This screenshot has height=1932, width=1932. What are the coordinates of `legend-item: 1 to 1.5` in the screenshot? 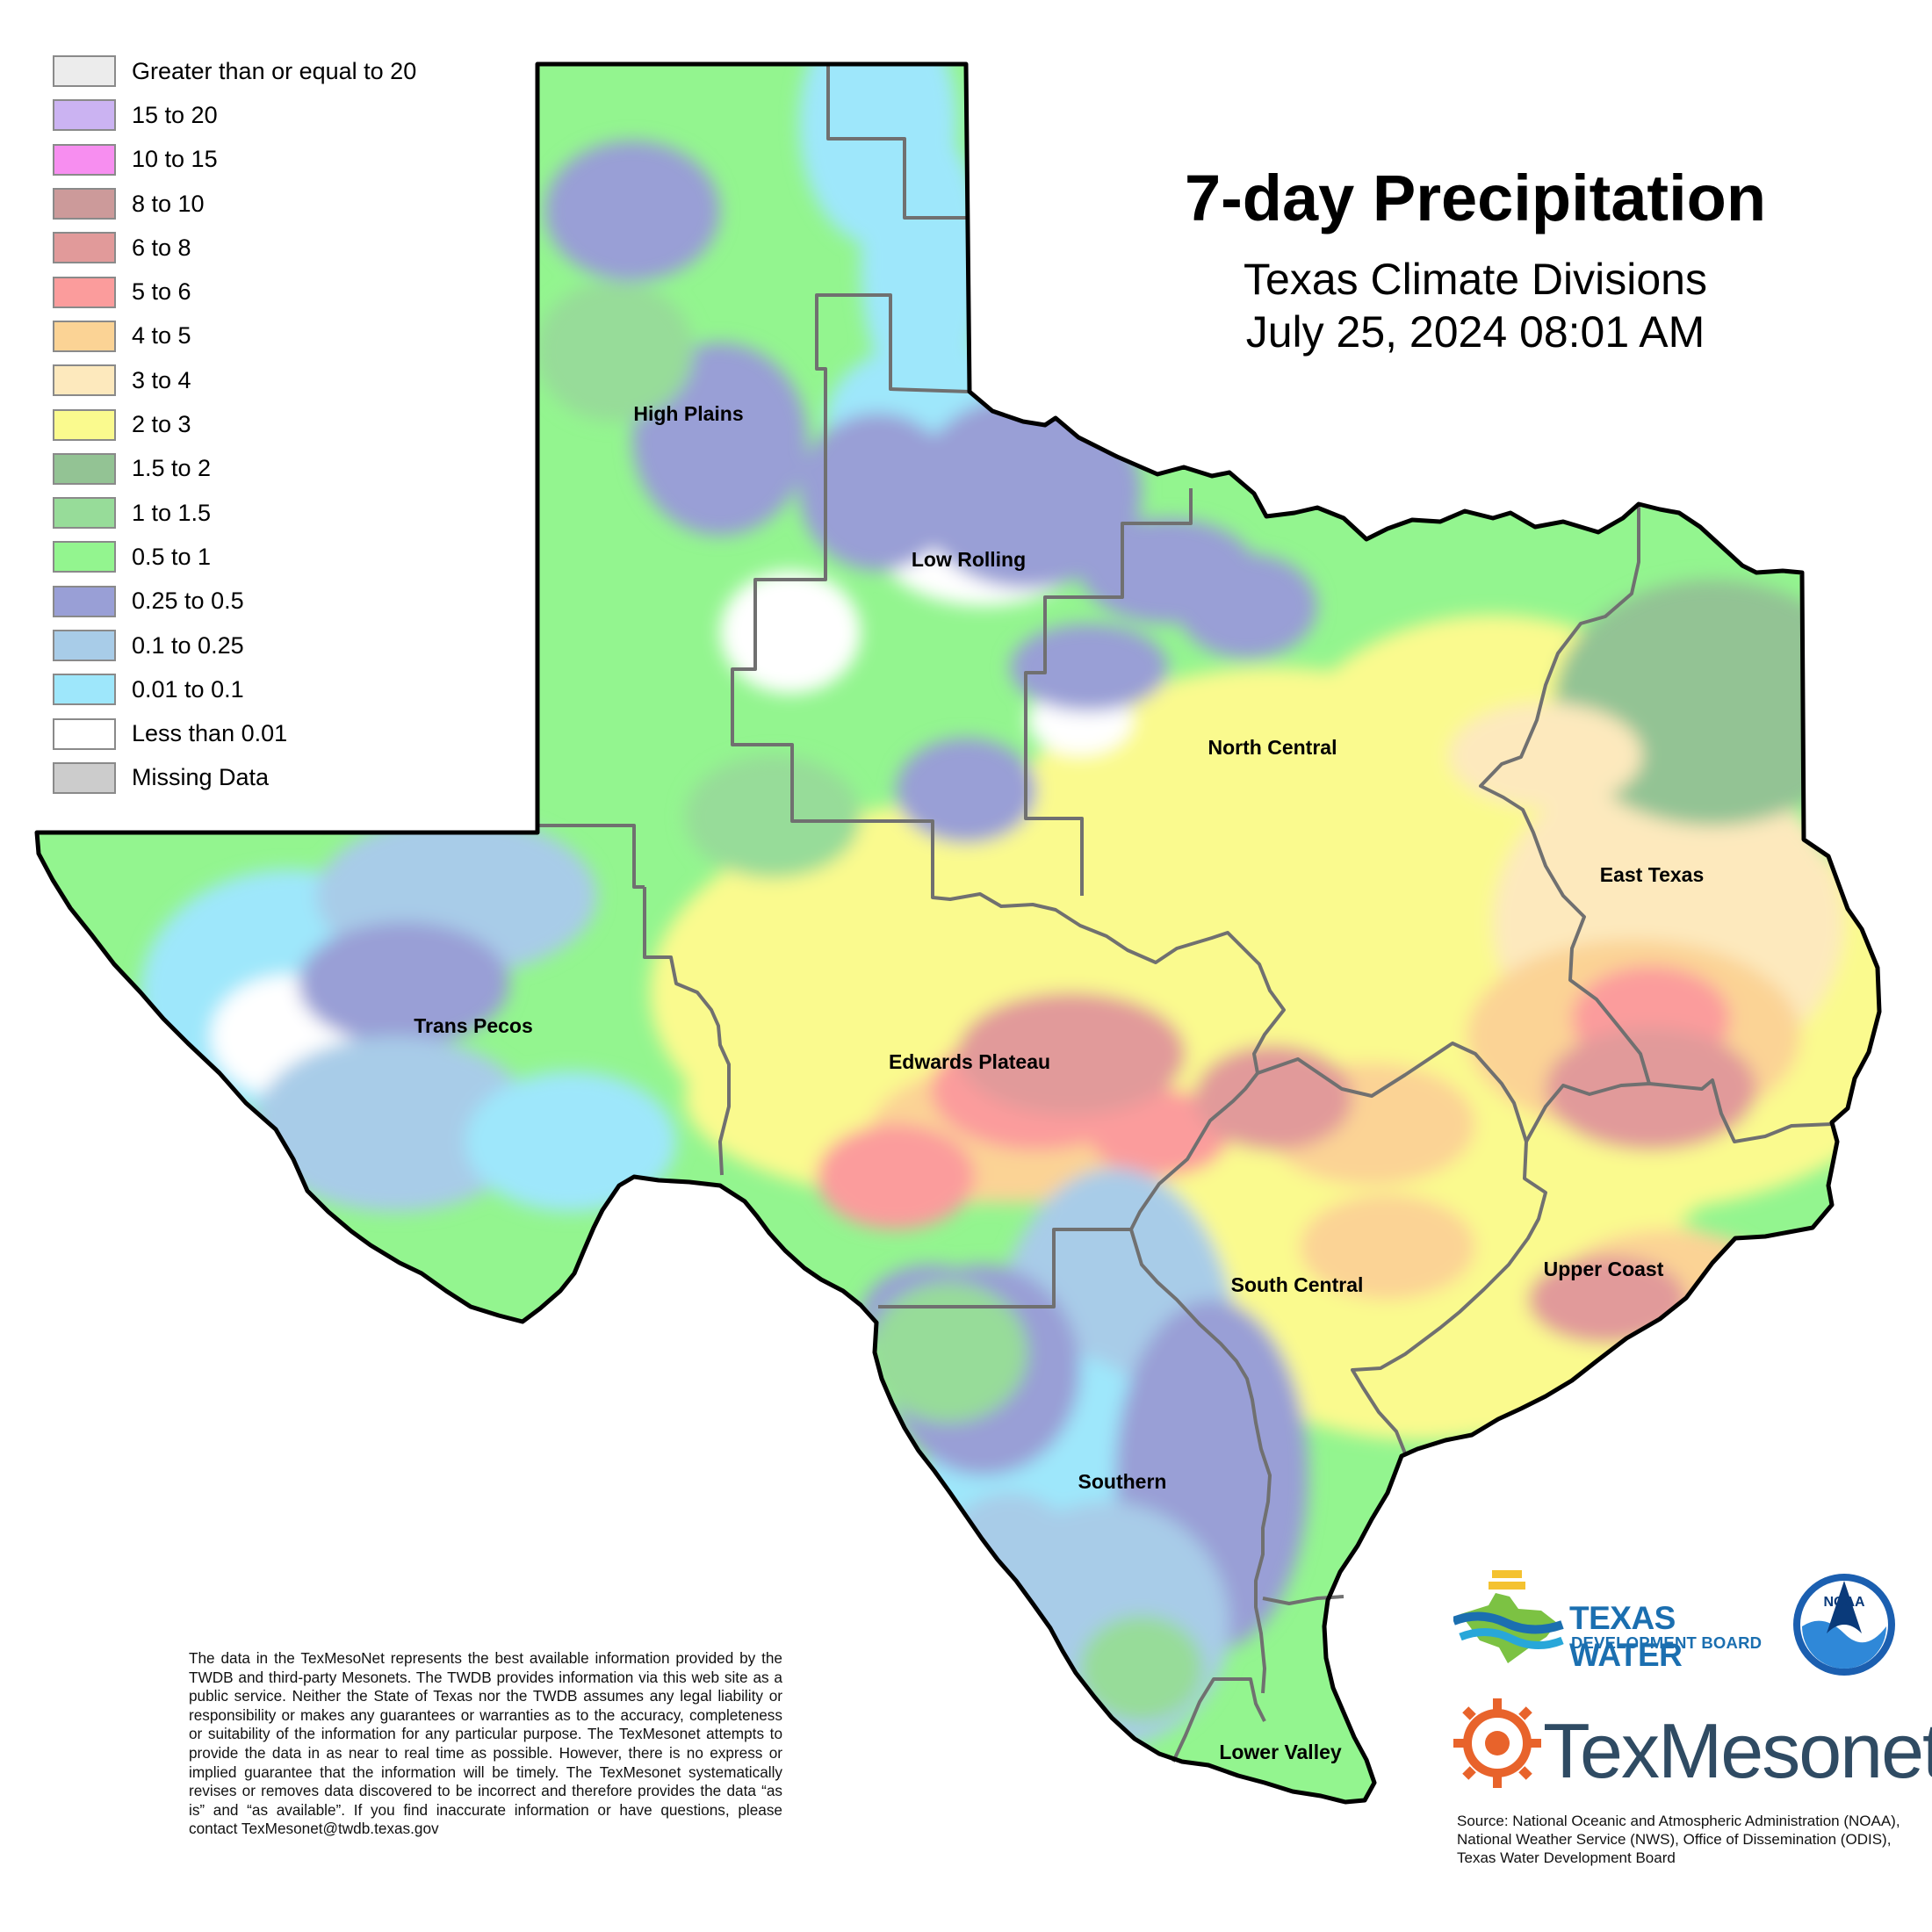 It's located at (281, 513).